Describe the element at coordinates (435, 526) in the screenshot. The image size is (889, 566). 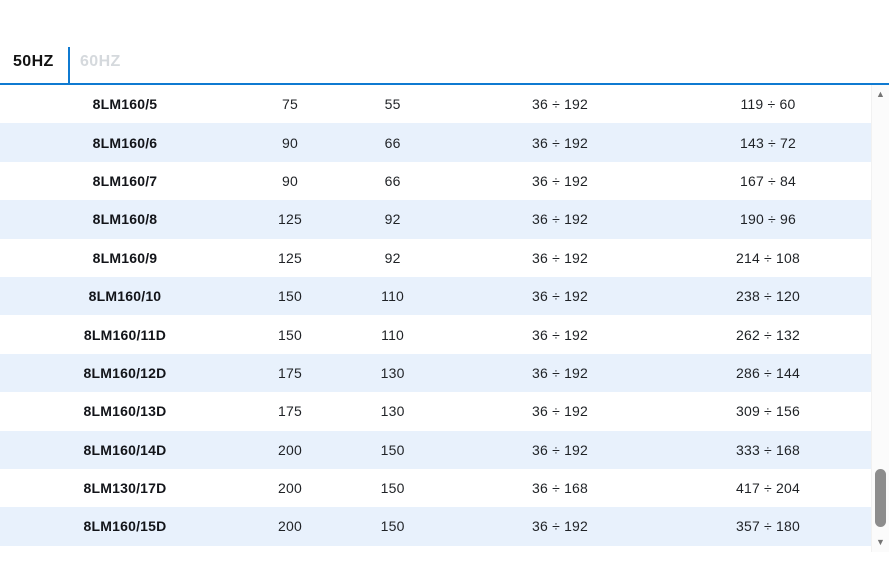
I see `table-row: 8LM160/15D 200 150 36 ÷ 192 357 ÷ 180` at that location.